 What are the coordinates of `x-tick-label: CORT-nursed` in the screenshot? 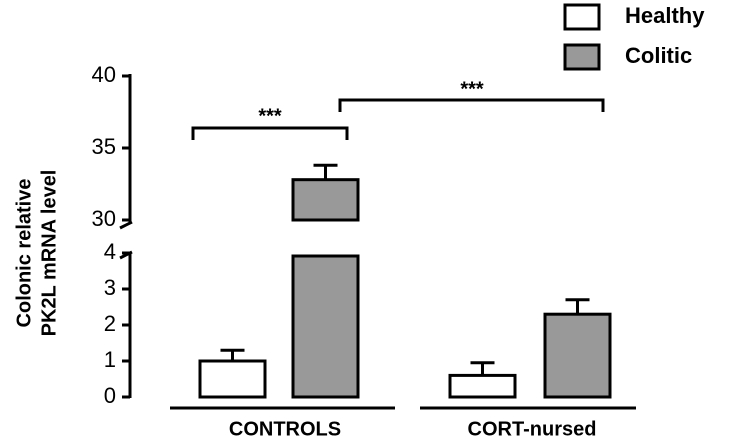 It's located at (532, 429).